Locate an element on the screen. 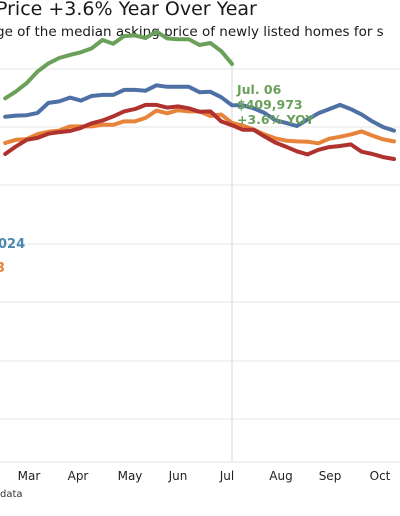  annotation-date: Jul. 06 is located at coordinates (259, 89).